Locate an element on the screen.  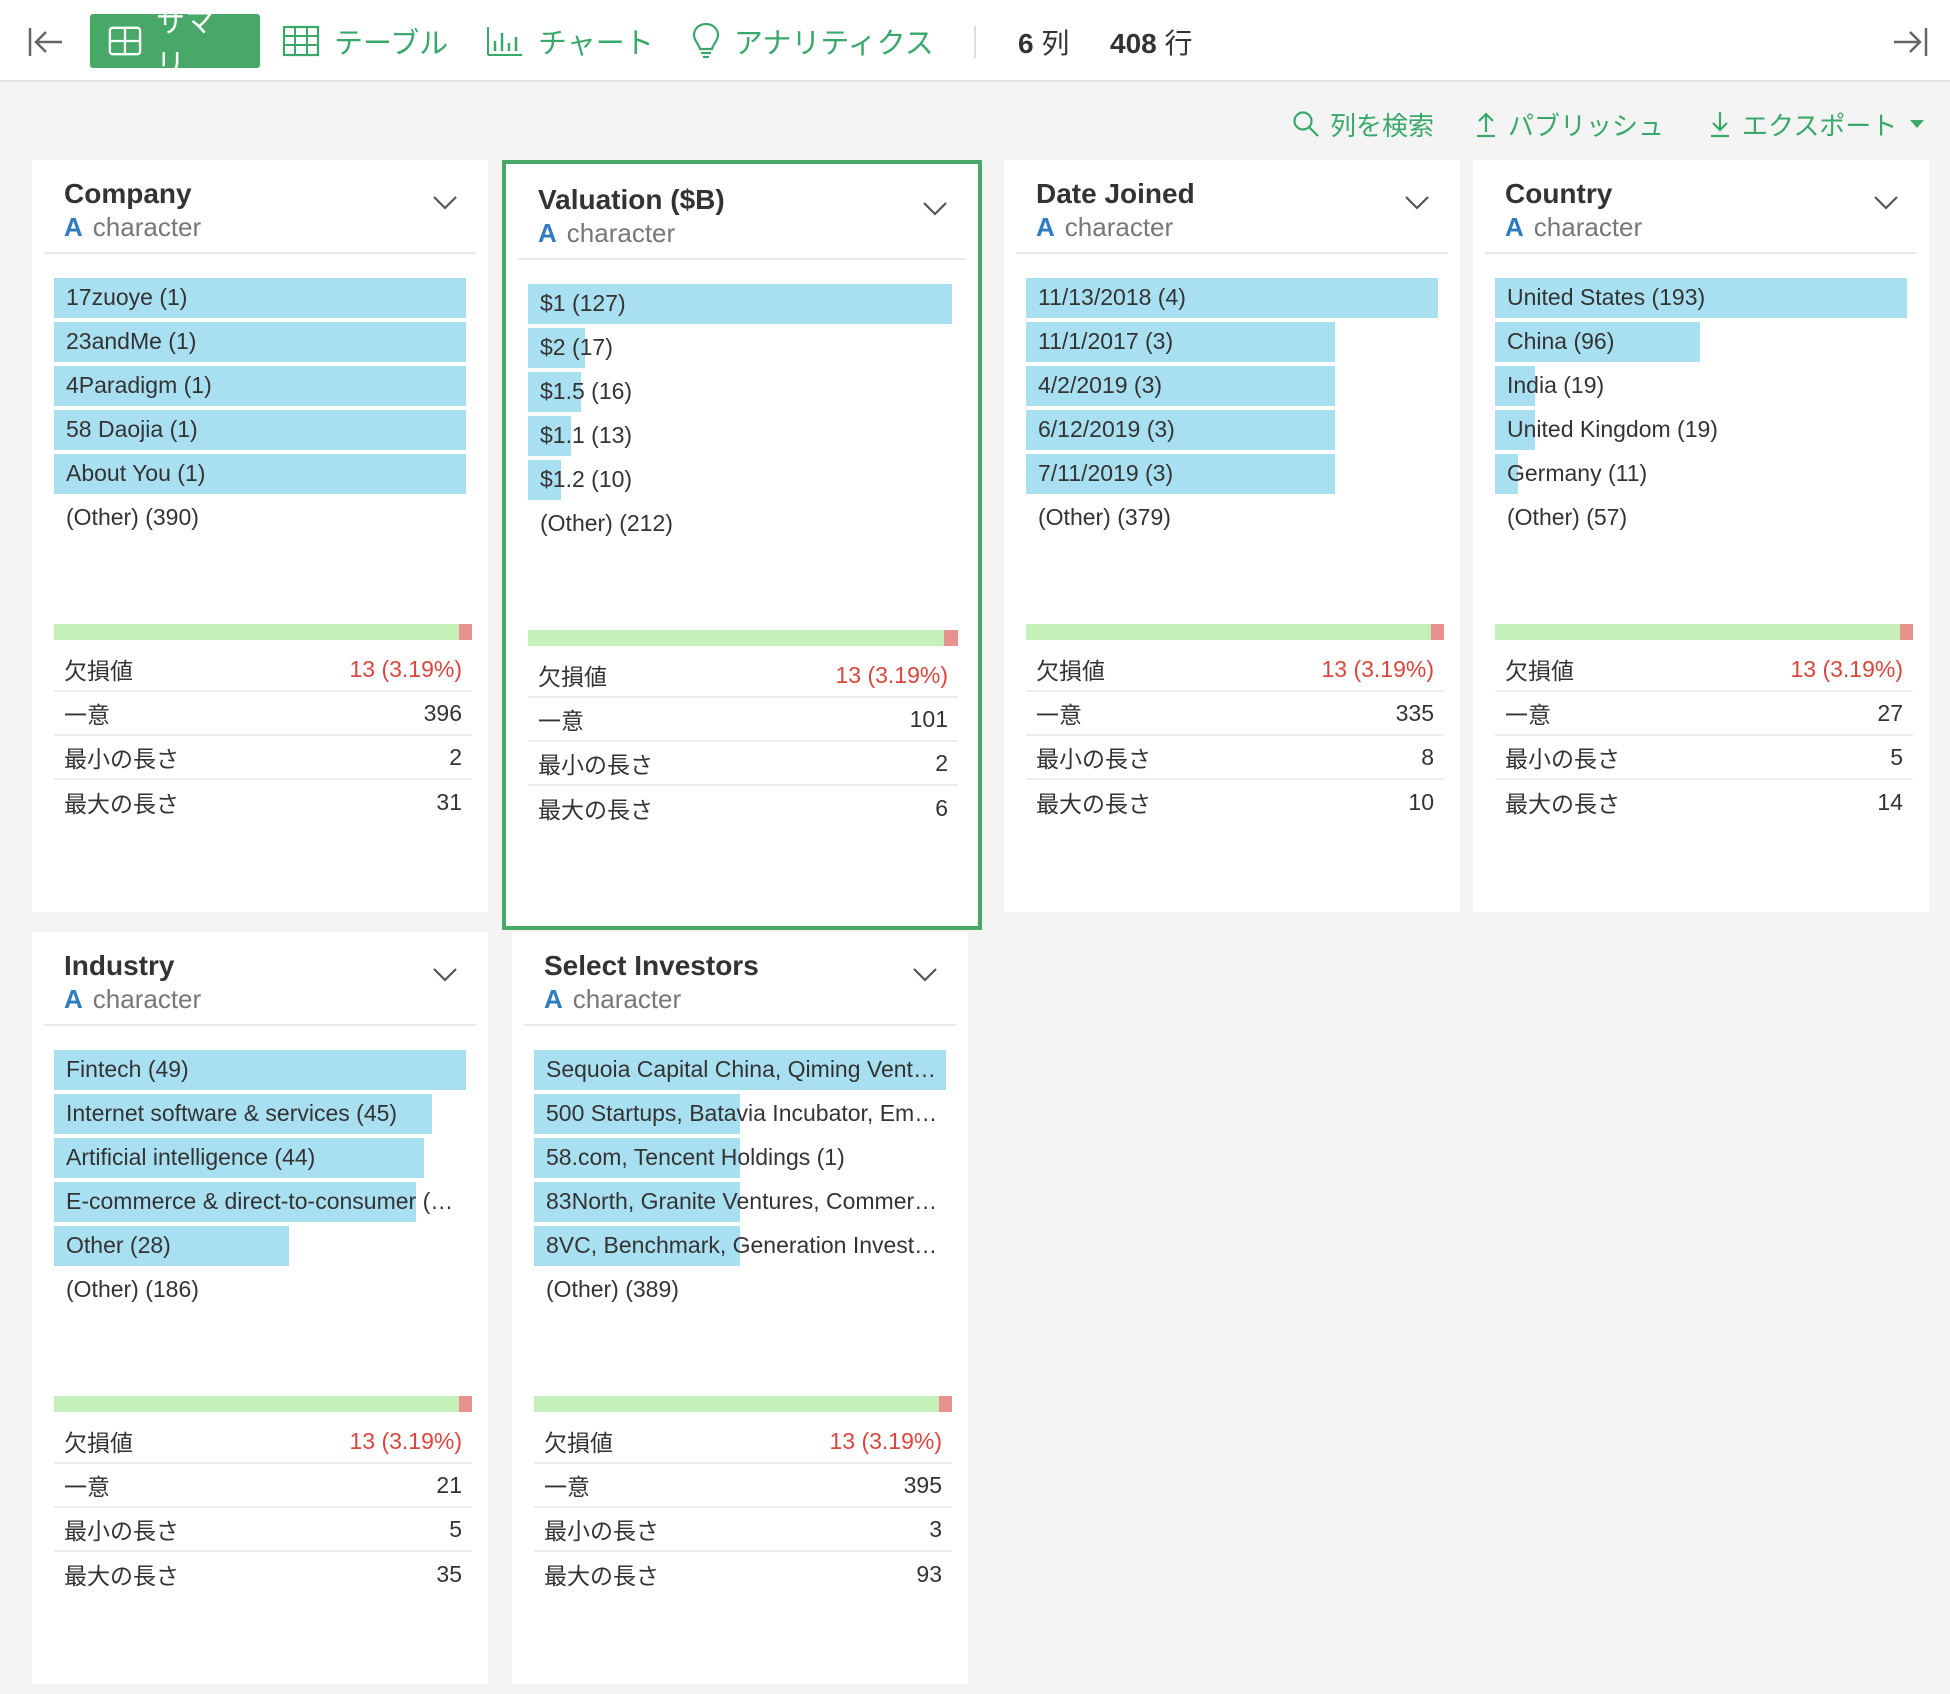
top-value-row: United Kingdom (19) is located at coordinates (1704, 430).